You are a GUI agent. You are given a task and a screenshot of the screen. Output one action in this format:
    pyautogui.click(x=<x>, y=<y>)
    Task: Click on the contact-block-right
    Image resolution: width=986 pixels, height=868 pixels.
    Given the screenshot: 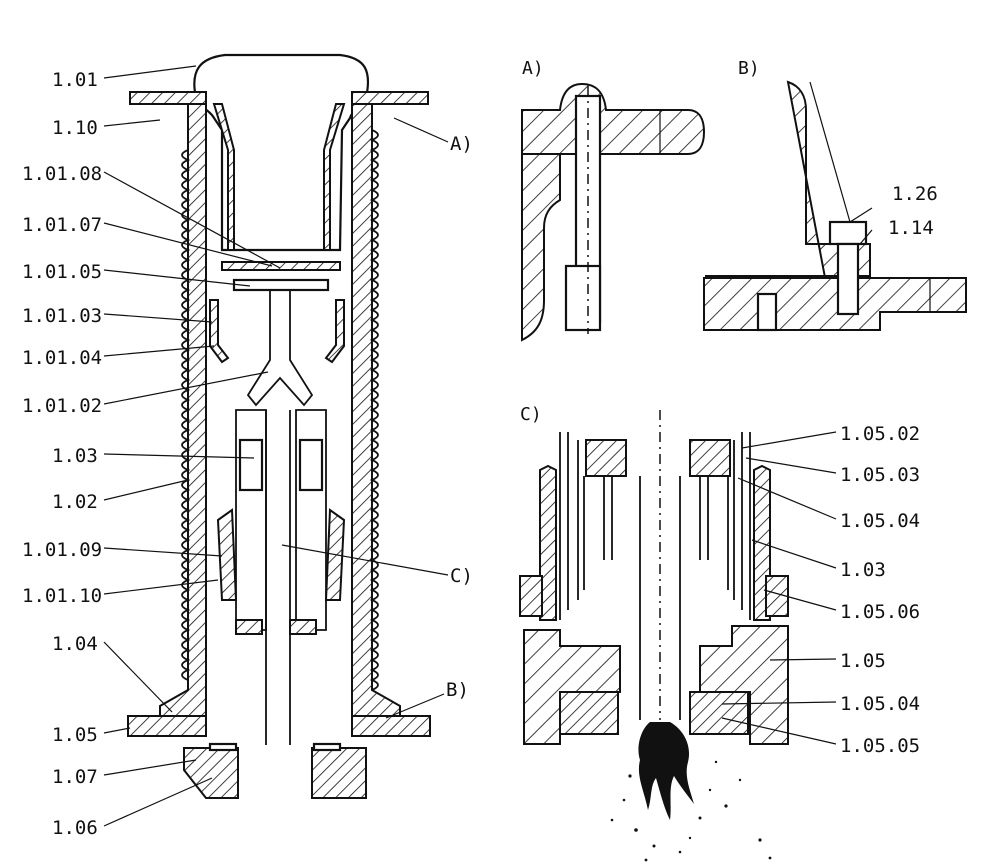 What is the action you would take?
    pyautogui.click(x=311, y=465)
    